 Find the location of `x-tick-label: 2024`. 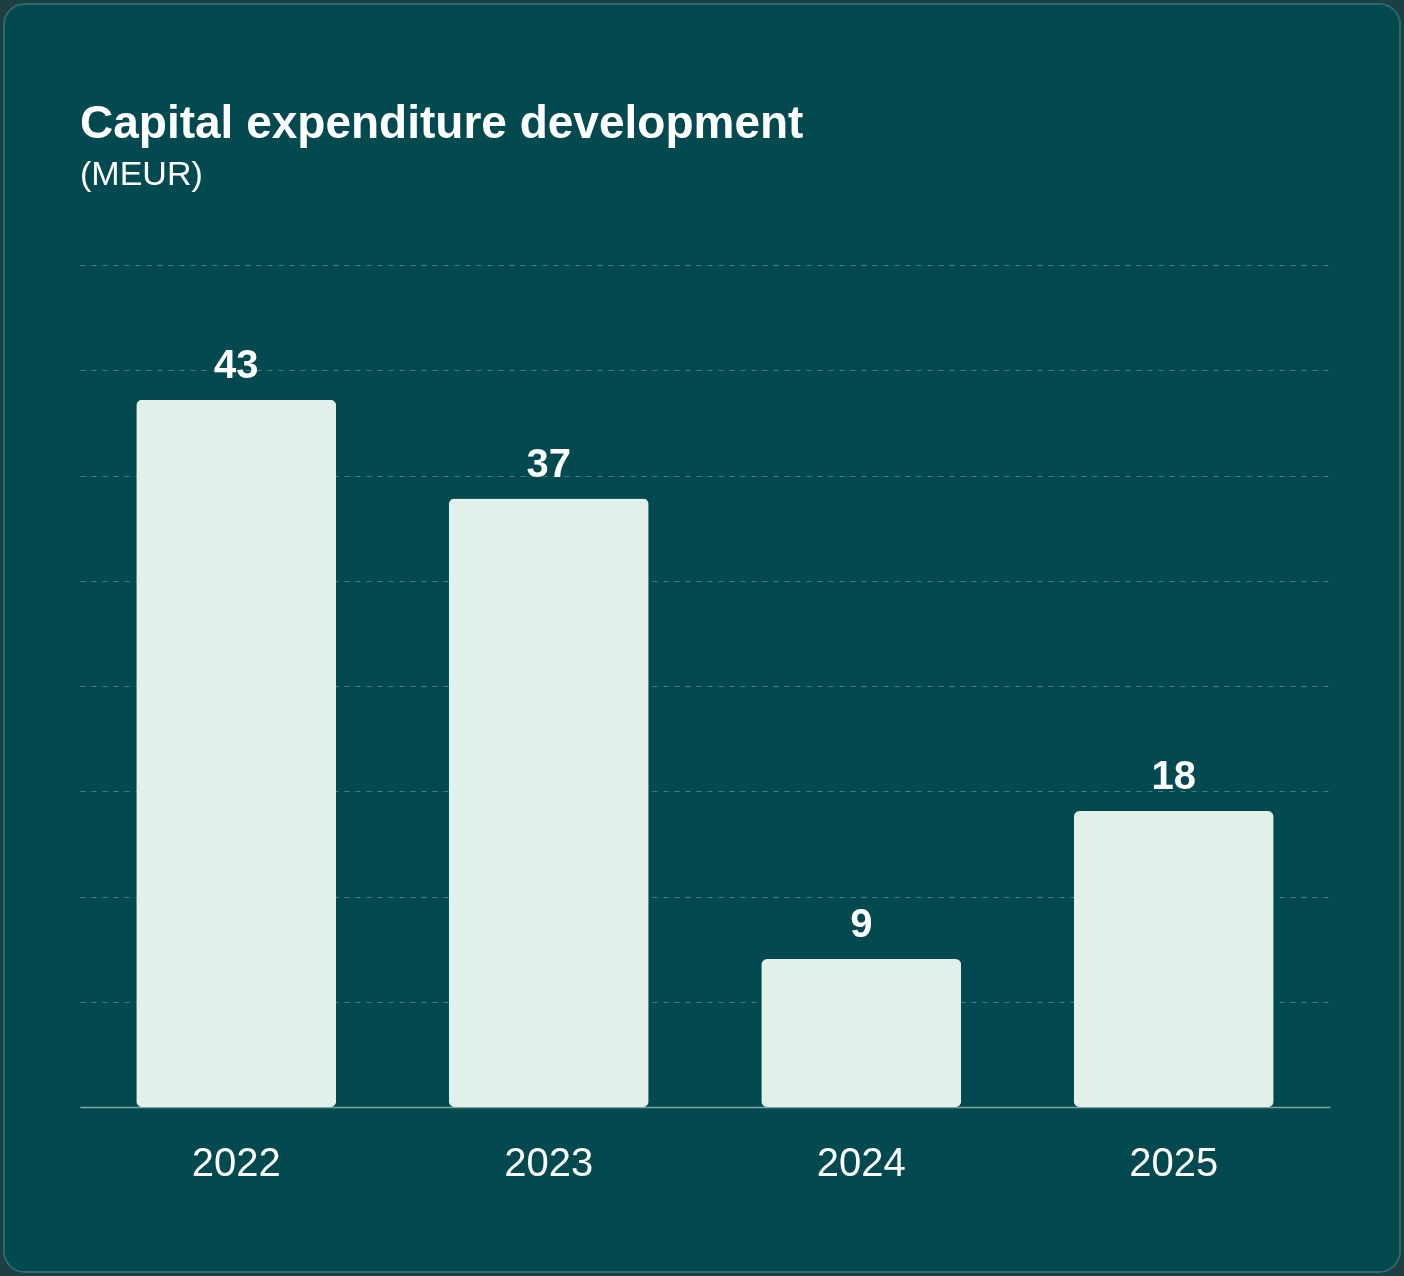

x-tick-label: 2024 is located at coordinates (861, 1161).